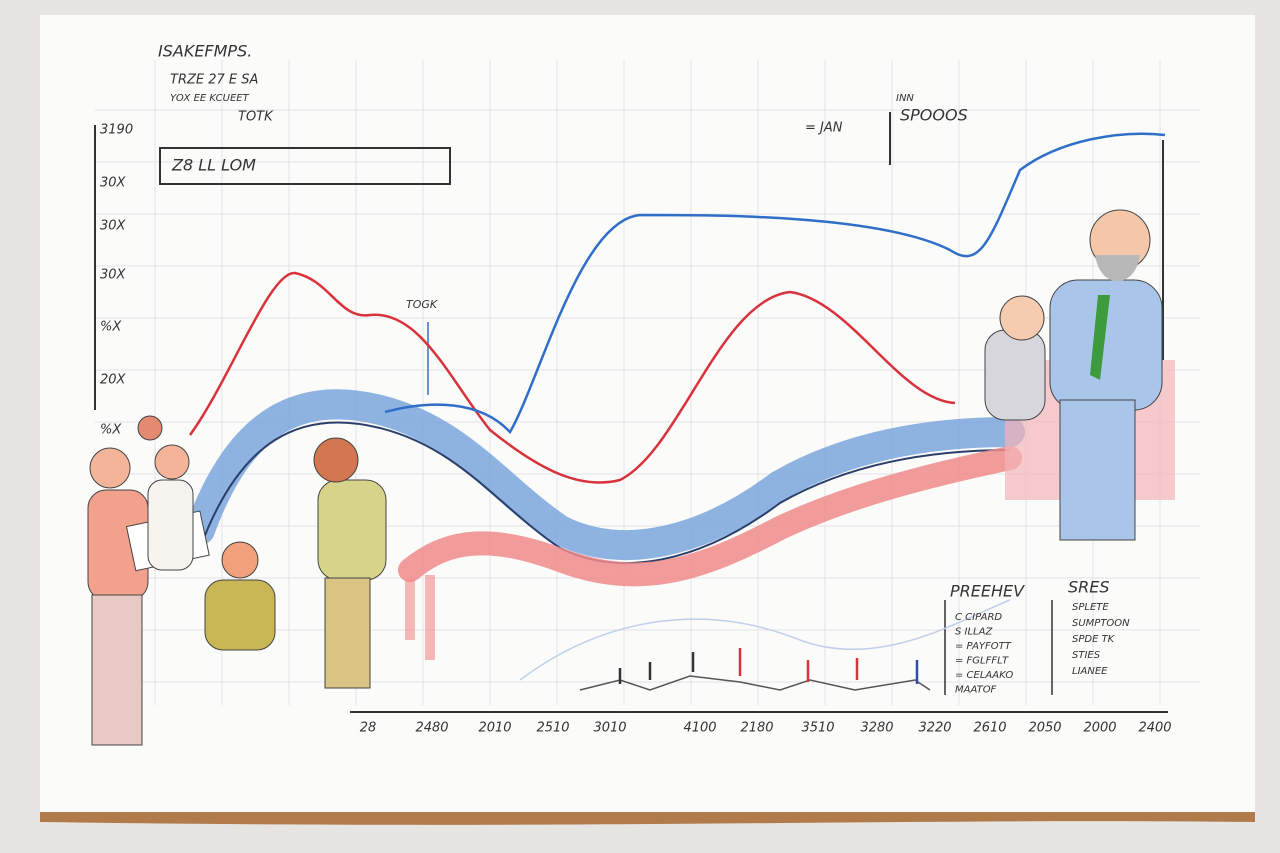 This screenshot has width=1280, height=853. I want to click on x-label: 2480, so click(431, 728).